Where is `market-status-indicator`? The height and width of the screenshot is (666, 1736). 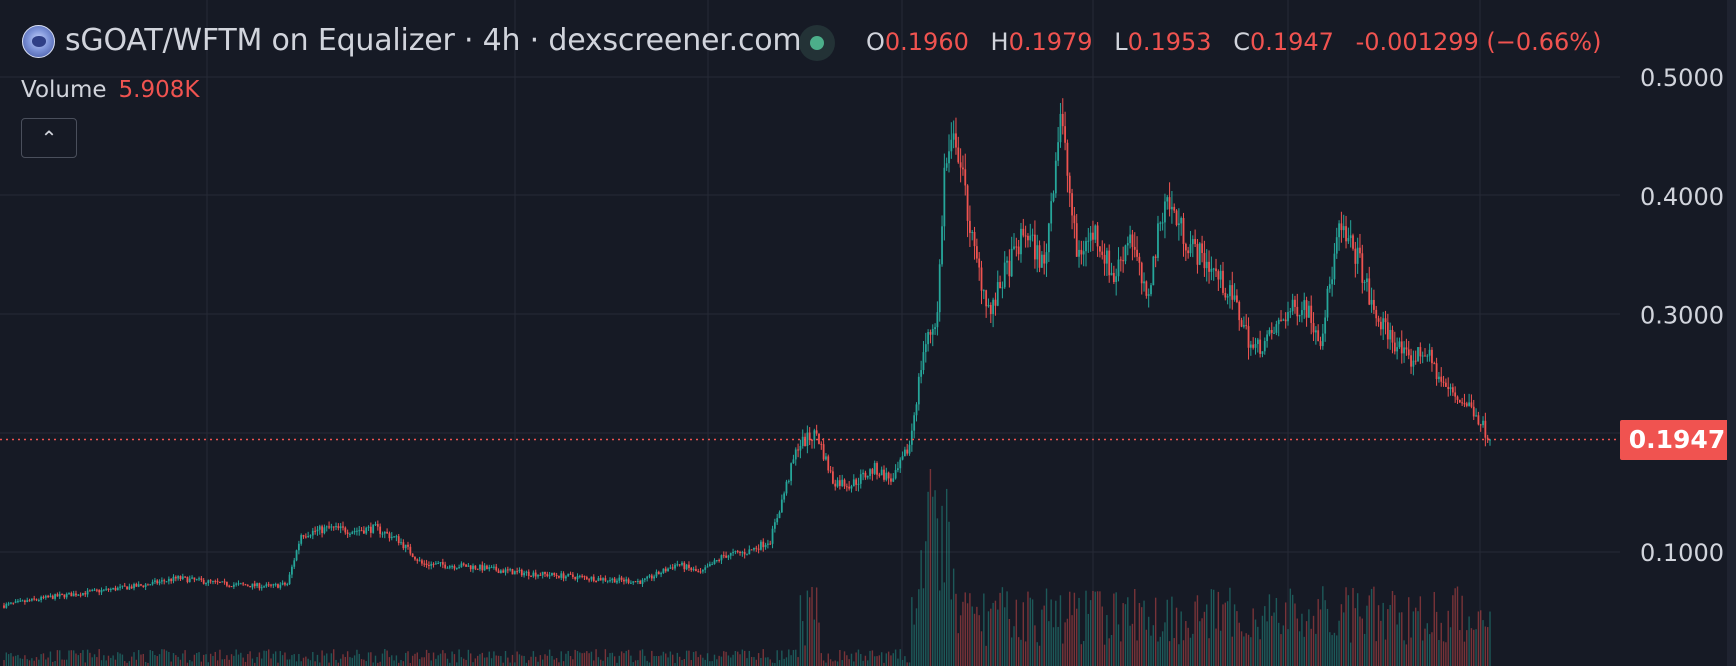 market-status-indicator is located at coordinates (817, 43).